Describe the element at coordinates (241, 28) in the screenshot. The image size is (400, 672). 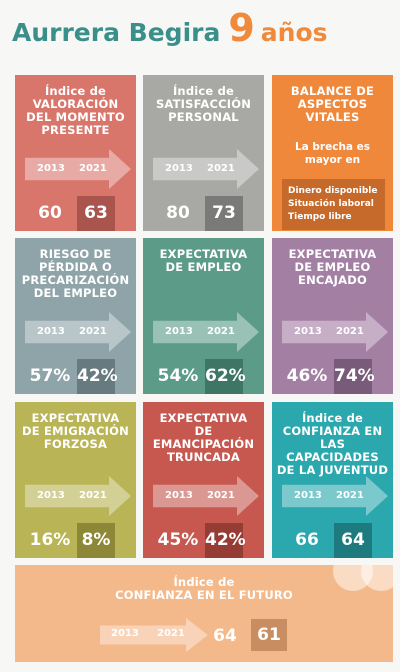
I see `header-number: 9` at that location.